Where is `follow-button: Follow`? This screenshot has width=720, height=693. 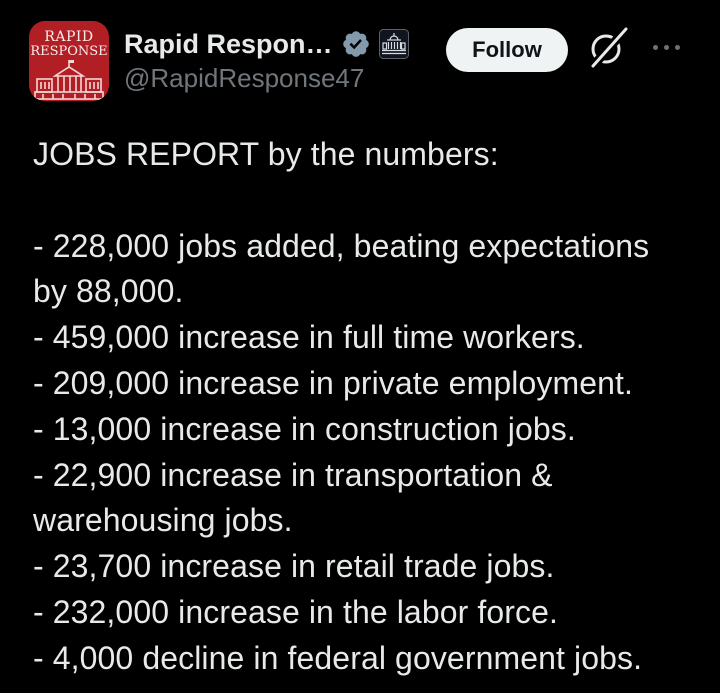
follow-button: Follow is located at coordinates (507, 50).